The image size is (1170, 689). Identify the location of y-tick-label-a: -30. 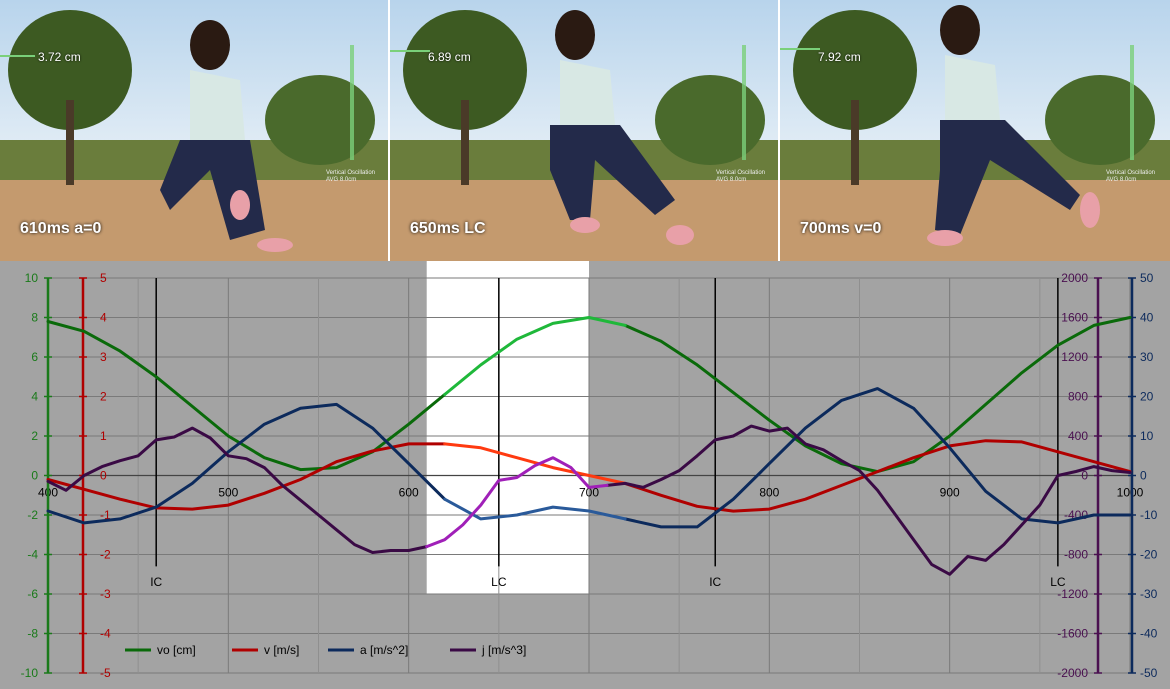
(1149, 594).